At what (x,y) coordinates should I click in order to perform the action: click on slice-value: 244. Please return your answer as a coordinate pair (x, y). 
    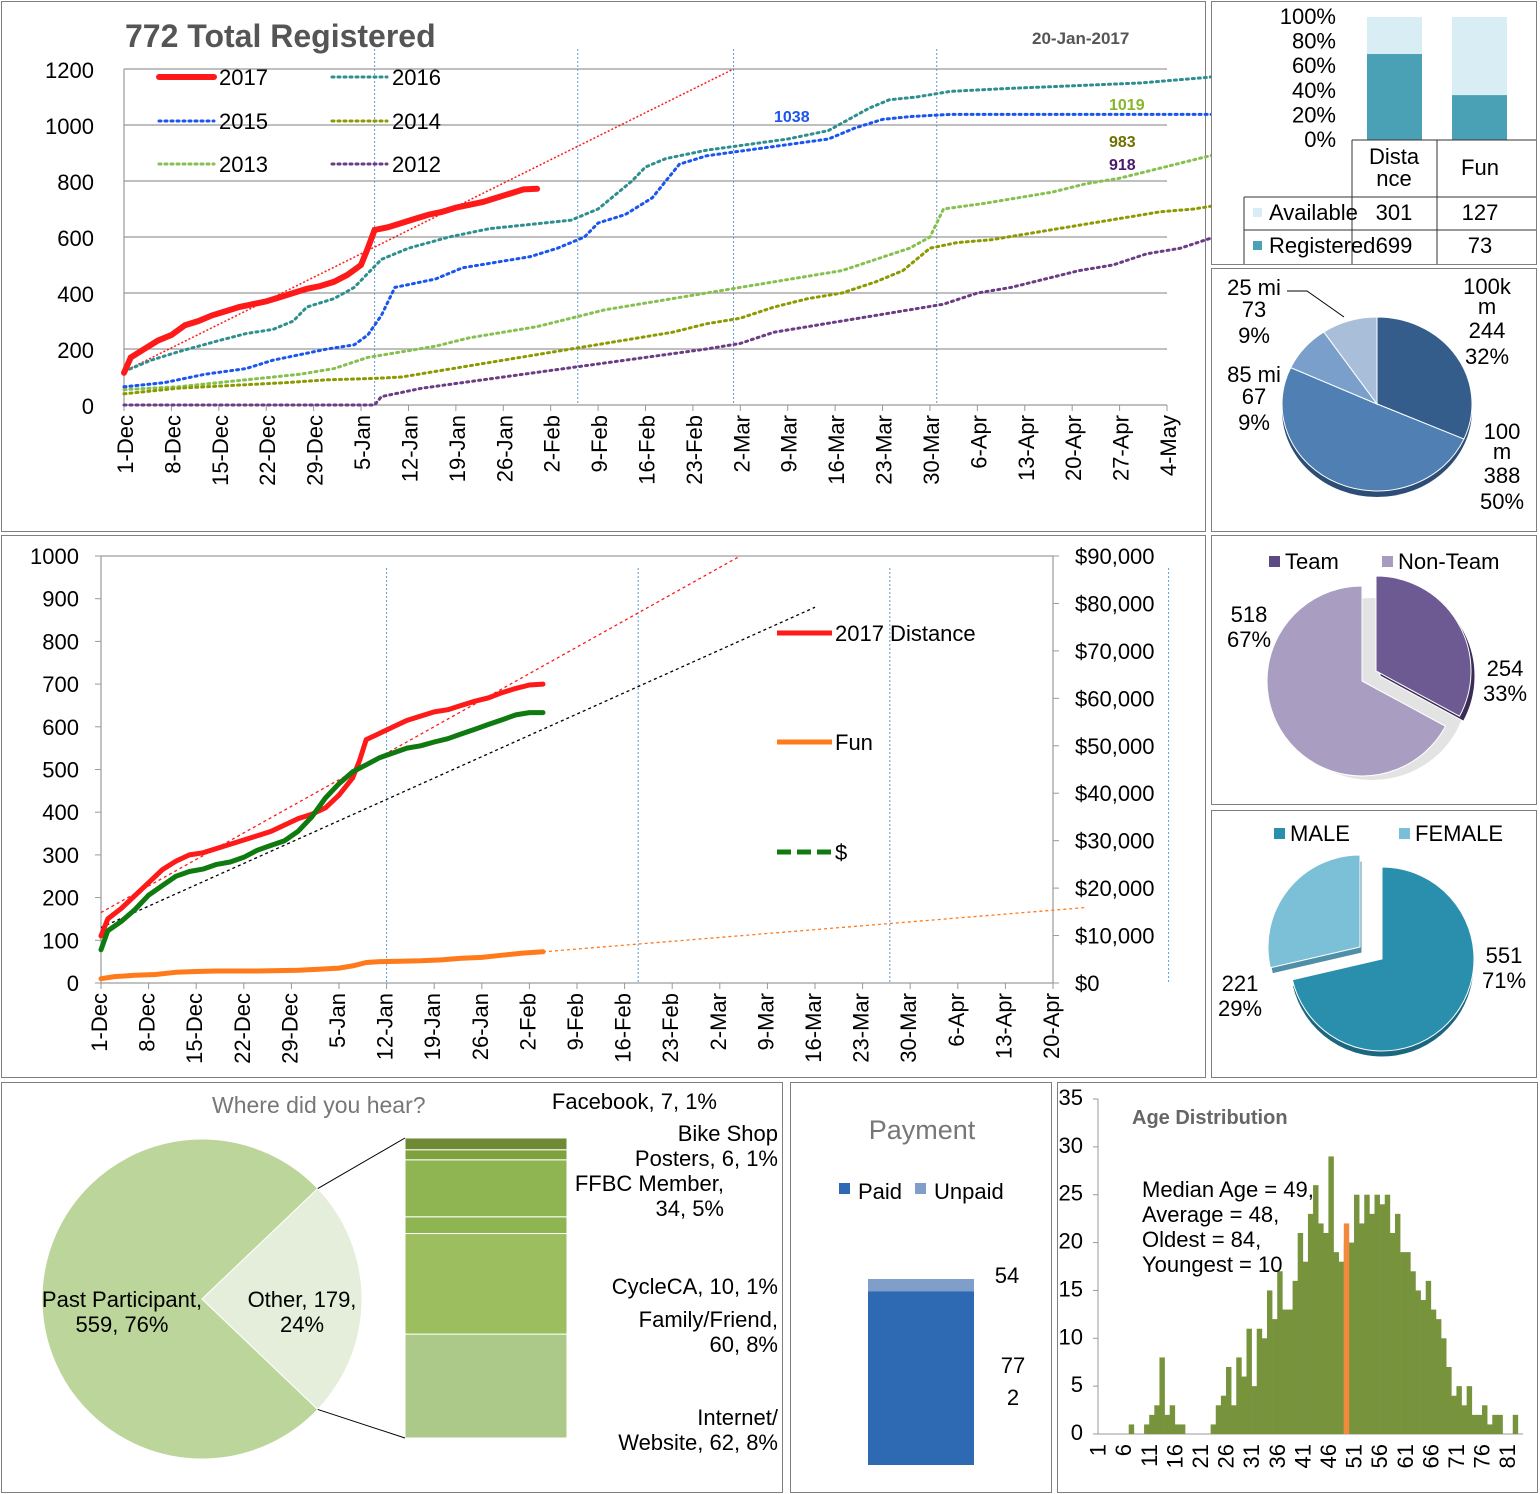
    Looking at the image, I should click on (1487, 330).